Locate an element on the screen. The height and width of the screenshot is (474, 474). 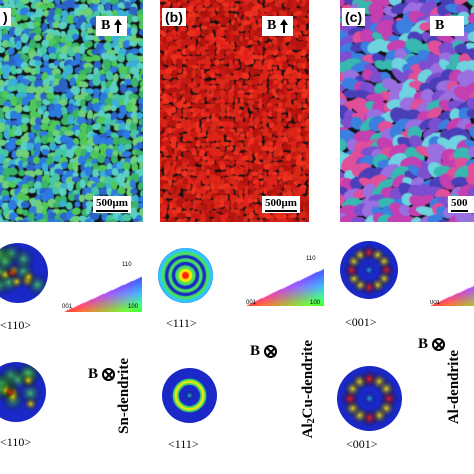
ebsd-map-al is located at coordinates (407, 111).